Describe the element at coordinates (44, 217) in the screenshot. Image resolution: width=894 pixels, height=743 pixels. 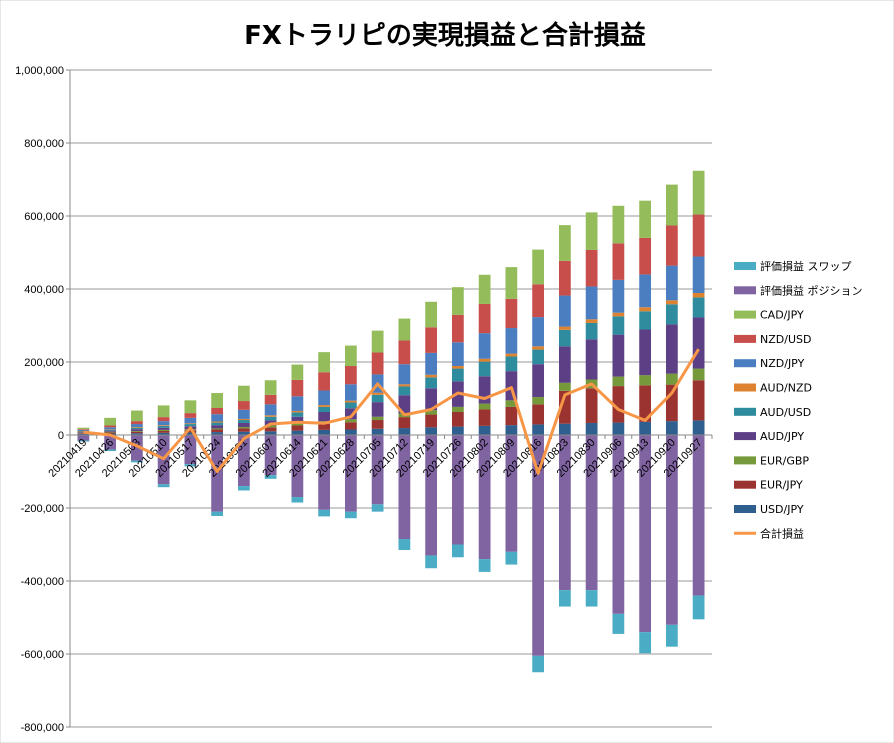
I see `y-tick-label: 600,000` at that location.